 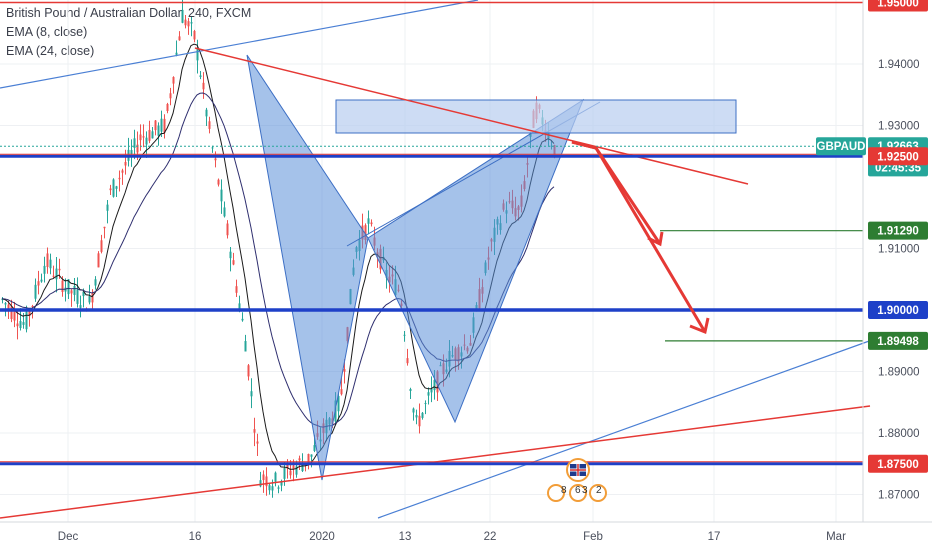 What do you see at coordinates (50, 51) in the screenshot?
I see `legend-ema-24: EMA (24, close)` at bounding box center [50, 51].